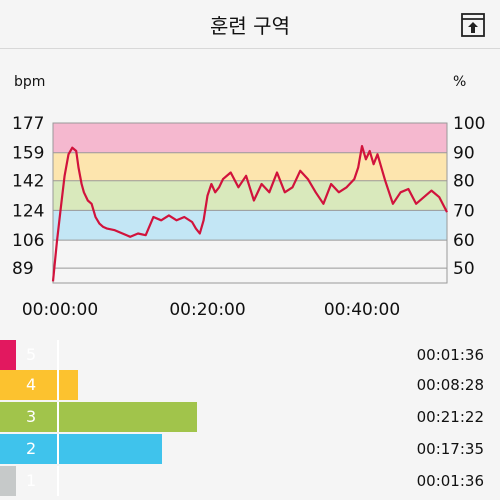 The height and width of the screenshot is (500, 500). I want to click on x-tick-label: 00:20:00, so click(207, 310).